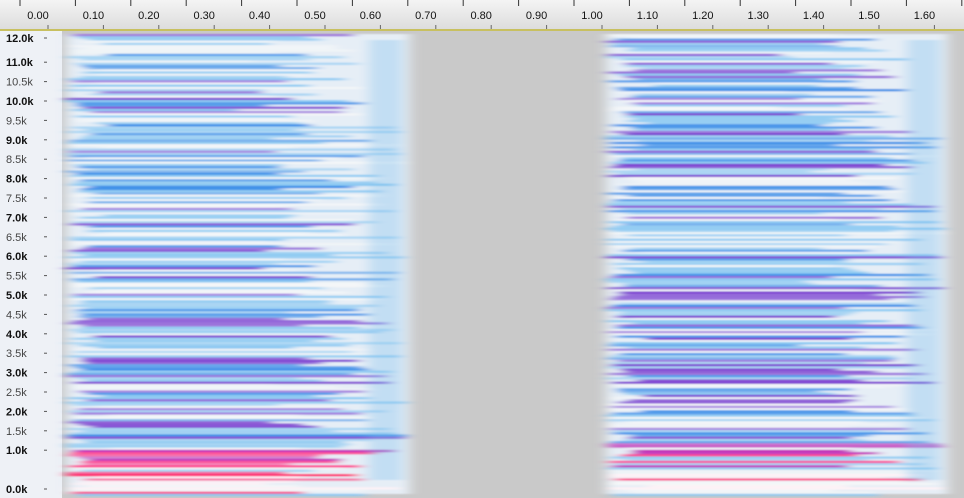 Image resolution: width=964 pixels, height=498 pixels. Describe the element at coordinates (20, 102) in the screenshot. I see `frequency-label: 10.0k` at that location.